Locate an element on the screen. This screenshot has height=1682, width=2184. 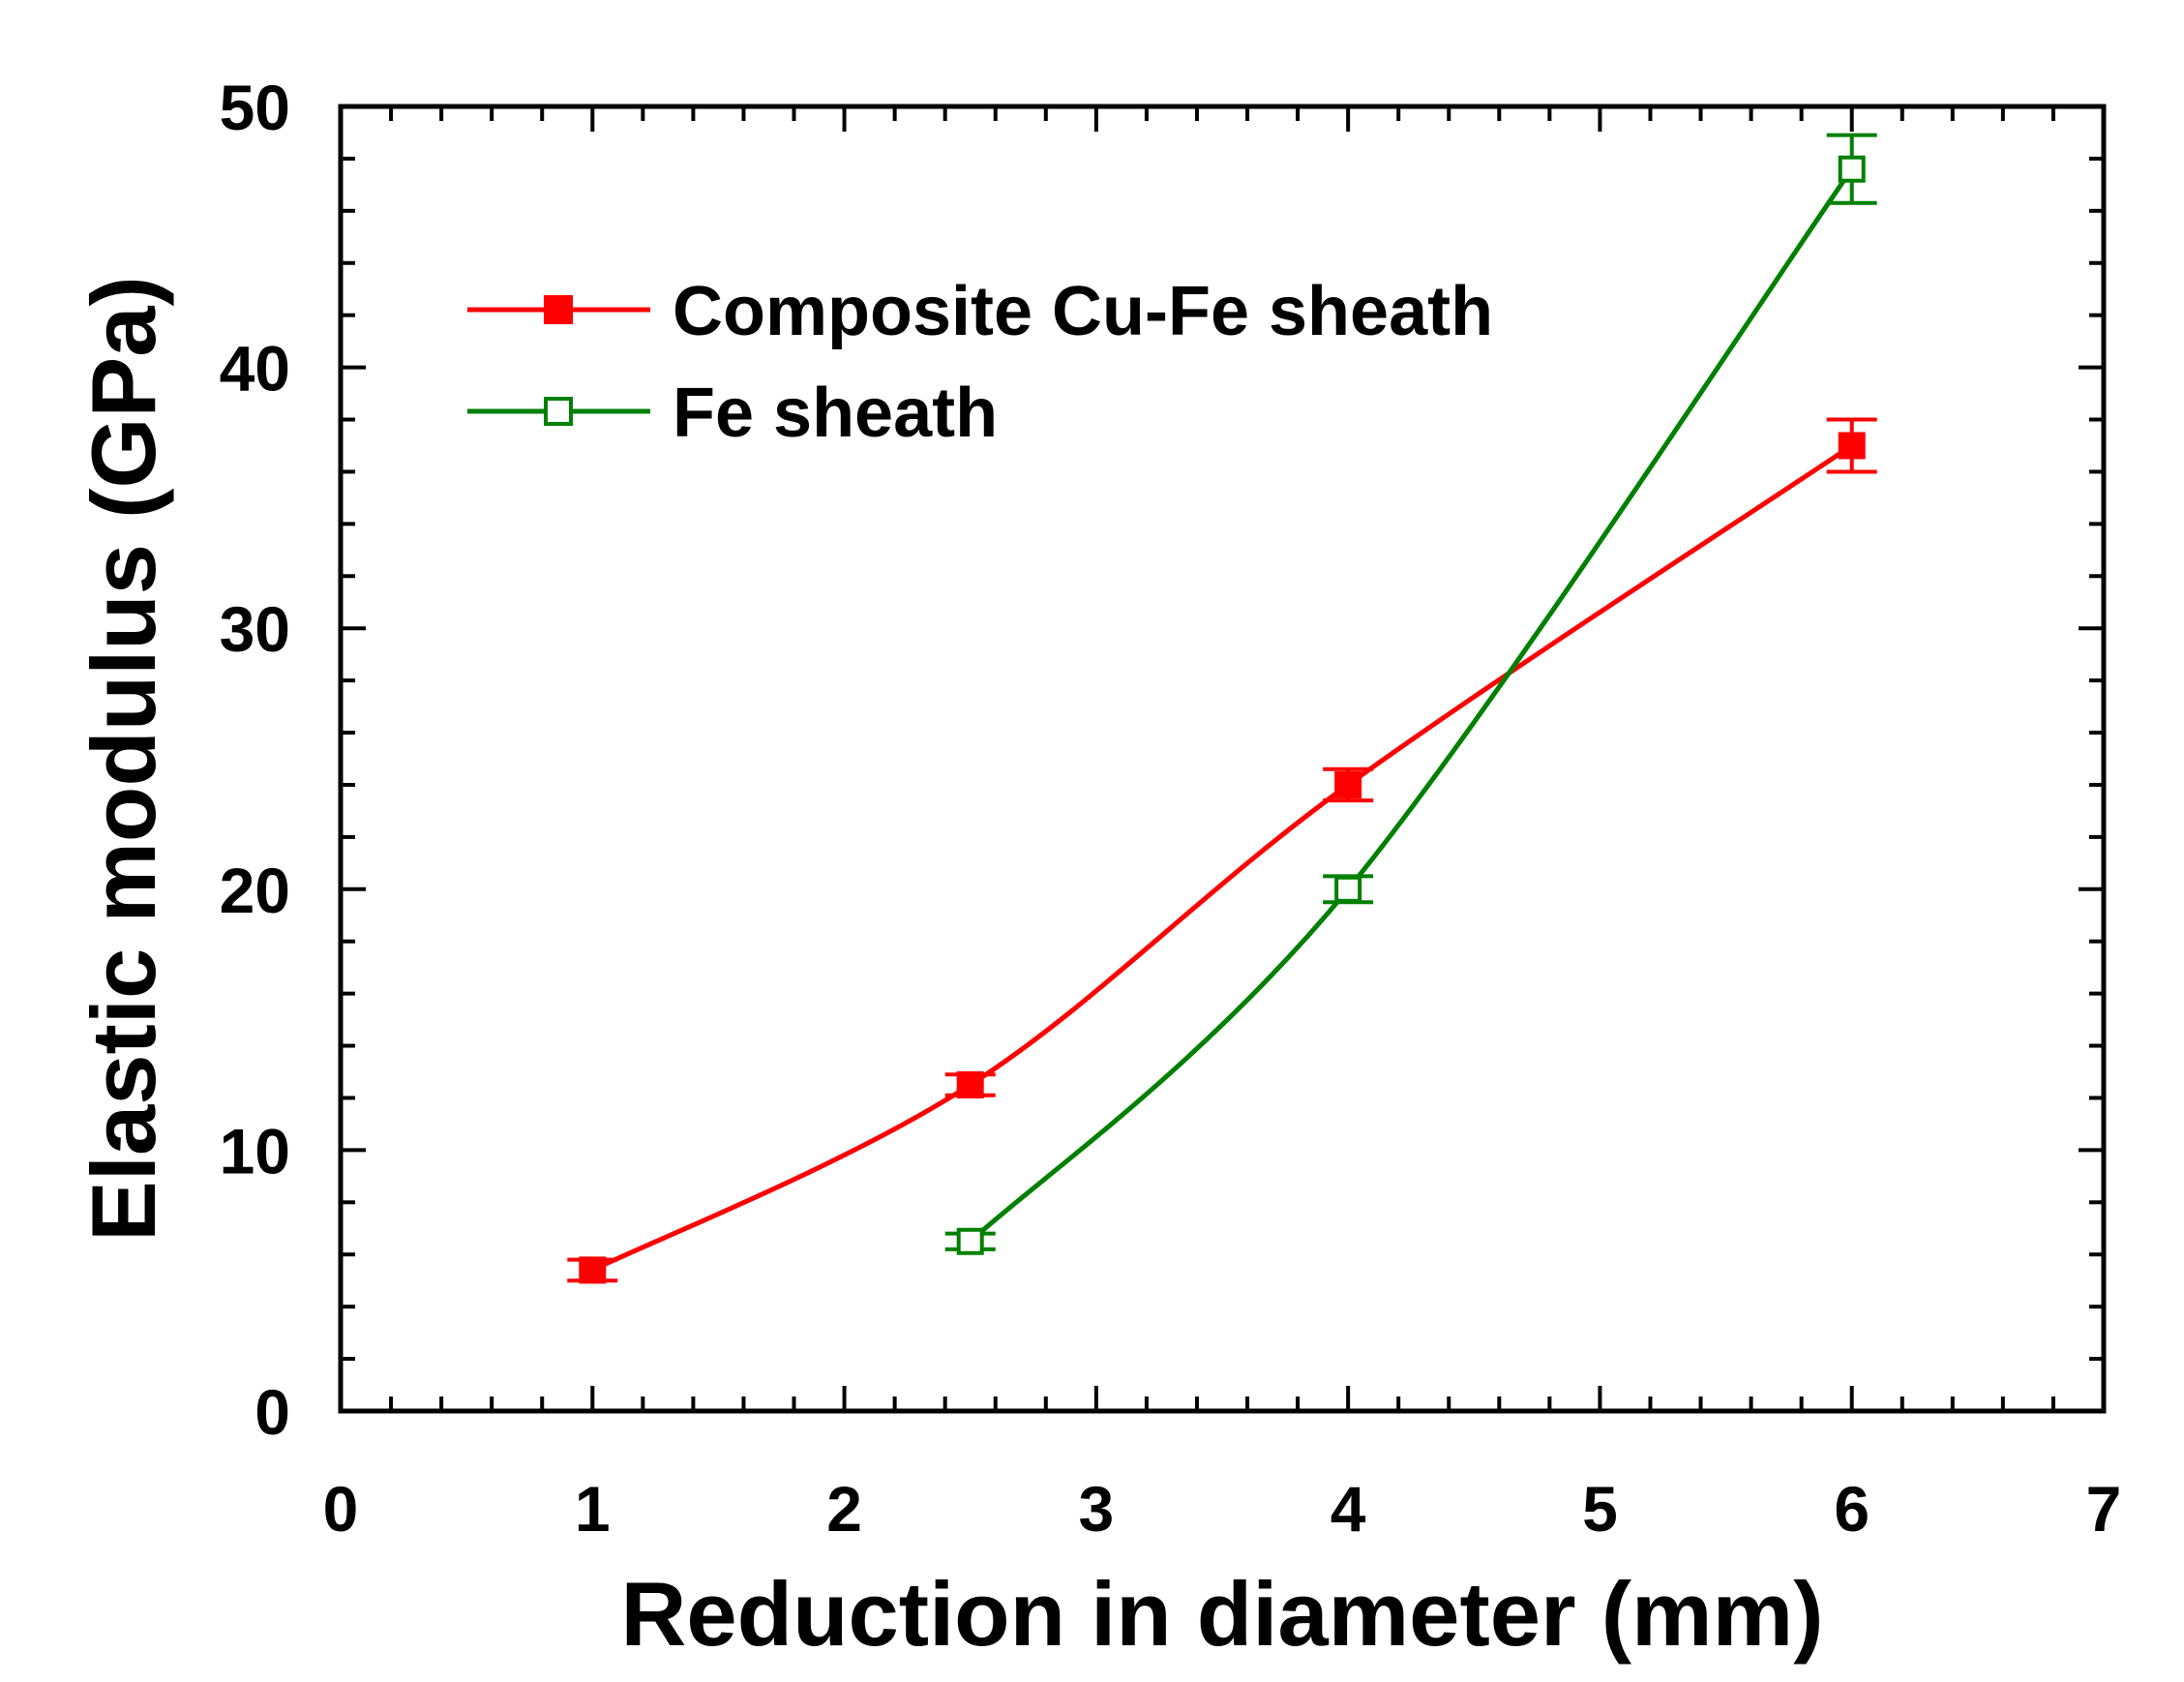
y-tick-label: 20 is located at coordinates (255, 890).